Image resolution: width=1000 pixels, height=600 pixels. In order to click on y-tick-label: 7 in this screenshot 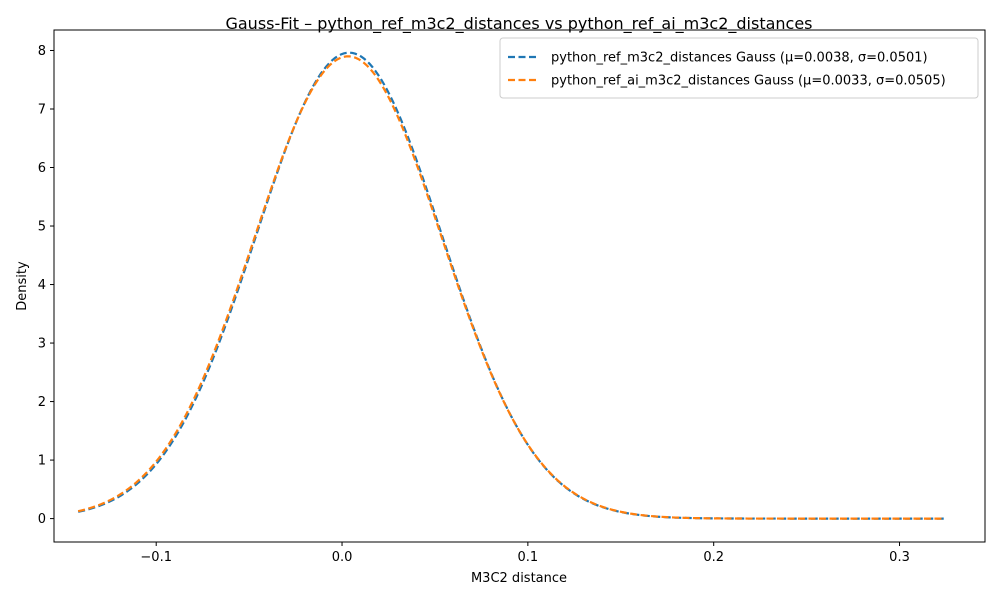, I will do `click(42, 109)`.